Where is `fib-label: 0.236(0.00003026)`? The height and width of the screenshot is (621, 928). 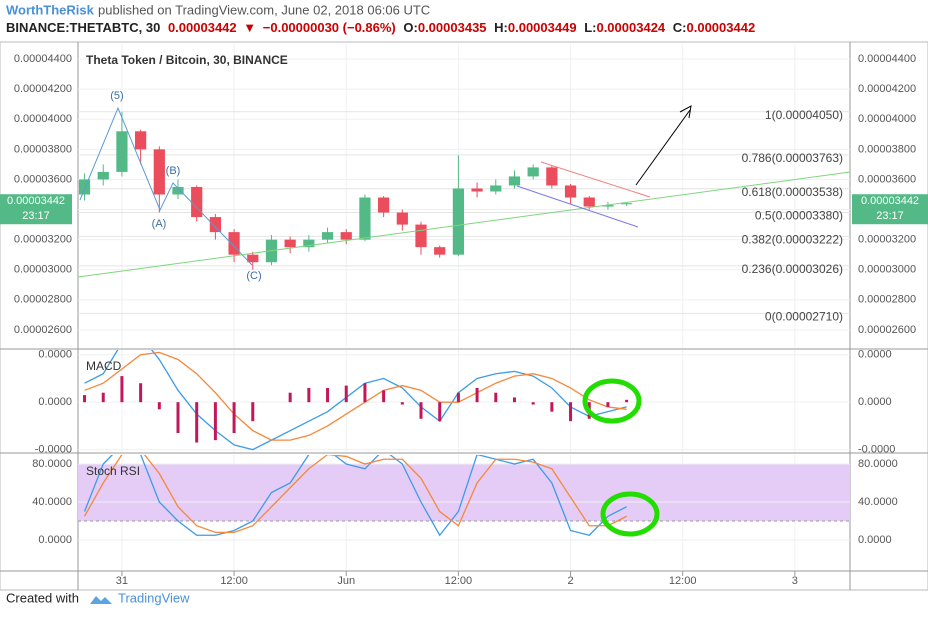 fib-label: 0.236(0.00003026) is located at coordinates (792, 269).